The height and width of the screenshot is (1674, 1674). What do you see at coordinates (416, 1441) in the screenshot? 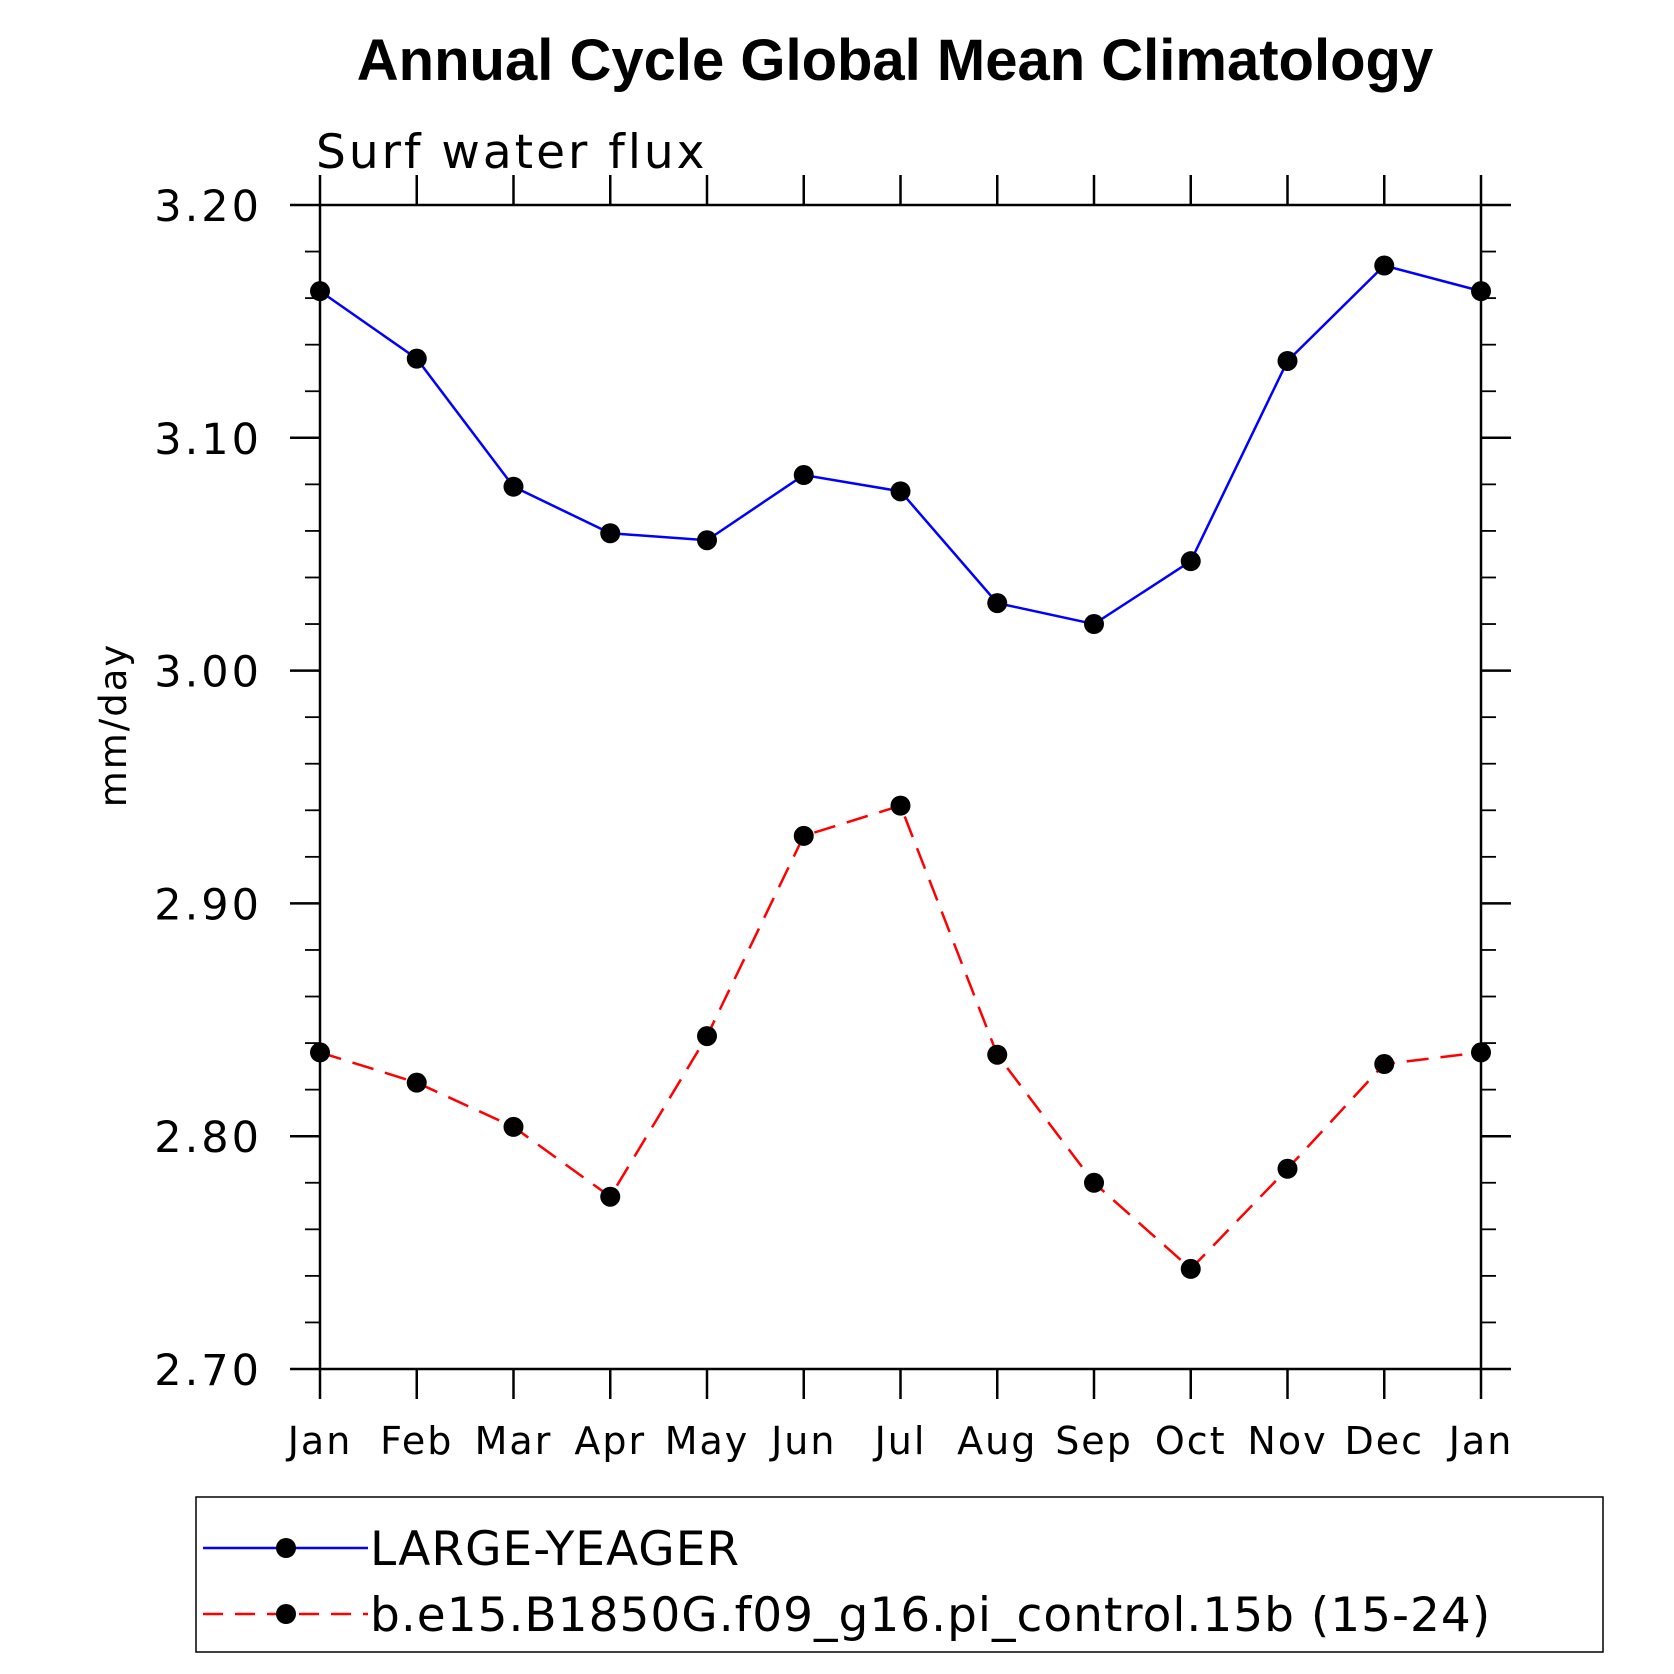
I see `x-tick-label: Feb` at bounding box center [416, 1441].